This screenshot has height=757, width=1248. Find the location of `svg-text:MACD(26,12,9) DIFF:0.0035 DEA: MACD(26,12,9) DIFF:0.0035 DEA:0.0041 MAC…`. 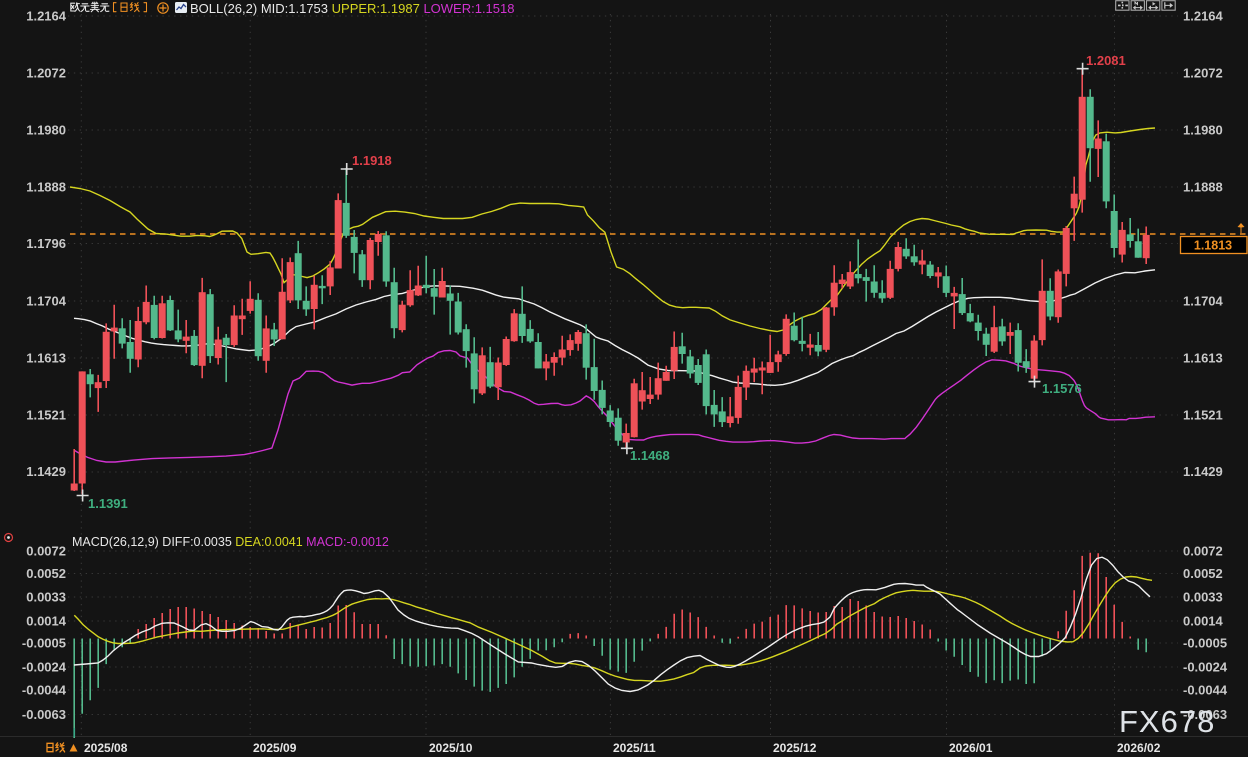

svg-text:MACD(26,12,9) DIFF:0.0035 DEA: MACD(26,12,9) DIFF:0.0035 DEA:0.0041 MAC… is located at coordinates (230, 542).